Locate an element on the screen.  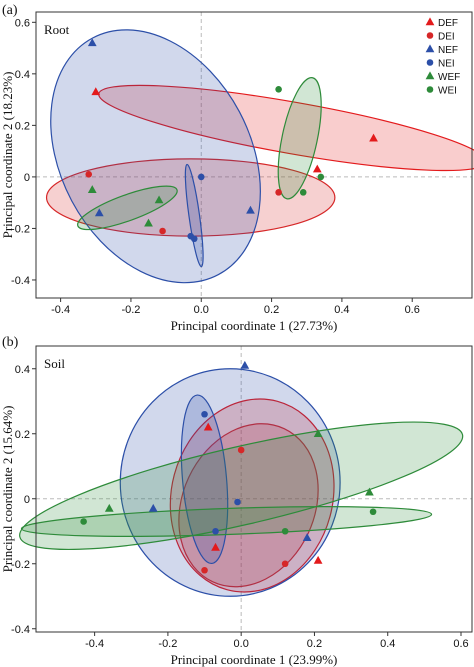
y-axis-label: Principal coordinate 2 (18.23%) is located at coordinates (7, 155).